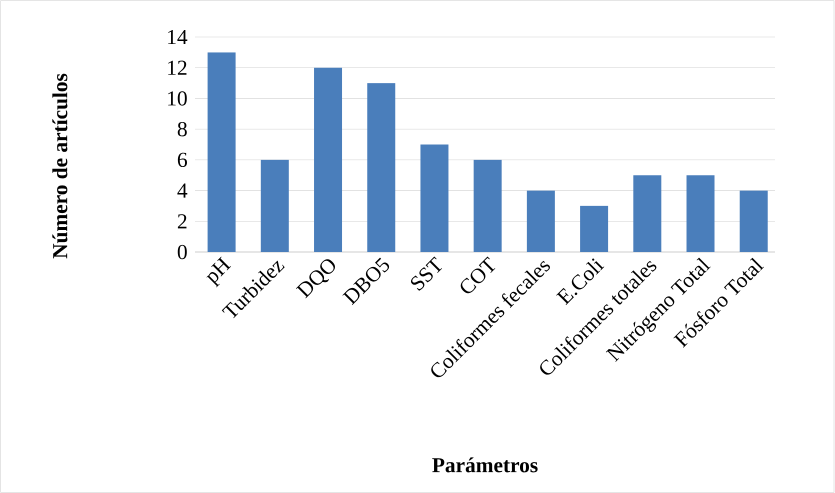 Image resolution: width=835 pixels, height=493 pixels. What do you see at coordinates (182, 252) in the screenshot?
I see `y-tick-label: 0` at bounding box center [182, 252].